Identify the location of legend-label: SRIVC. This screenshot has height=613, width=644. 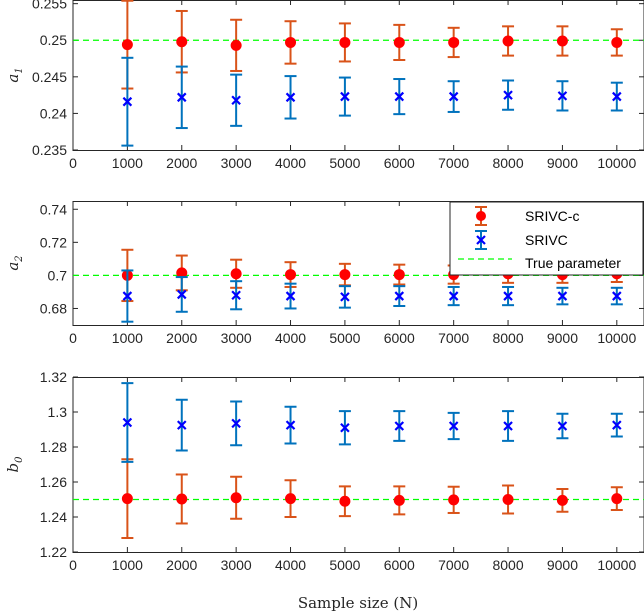
(546, 240).